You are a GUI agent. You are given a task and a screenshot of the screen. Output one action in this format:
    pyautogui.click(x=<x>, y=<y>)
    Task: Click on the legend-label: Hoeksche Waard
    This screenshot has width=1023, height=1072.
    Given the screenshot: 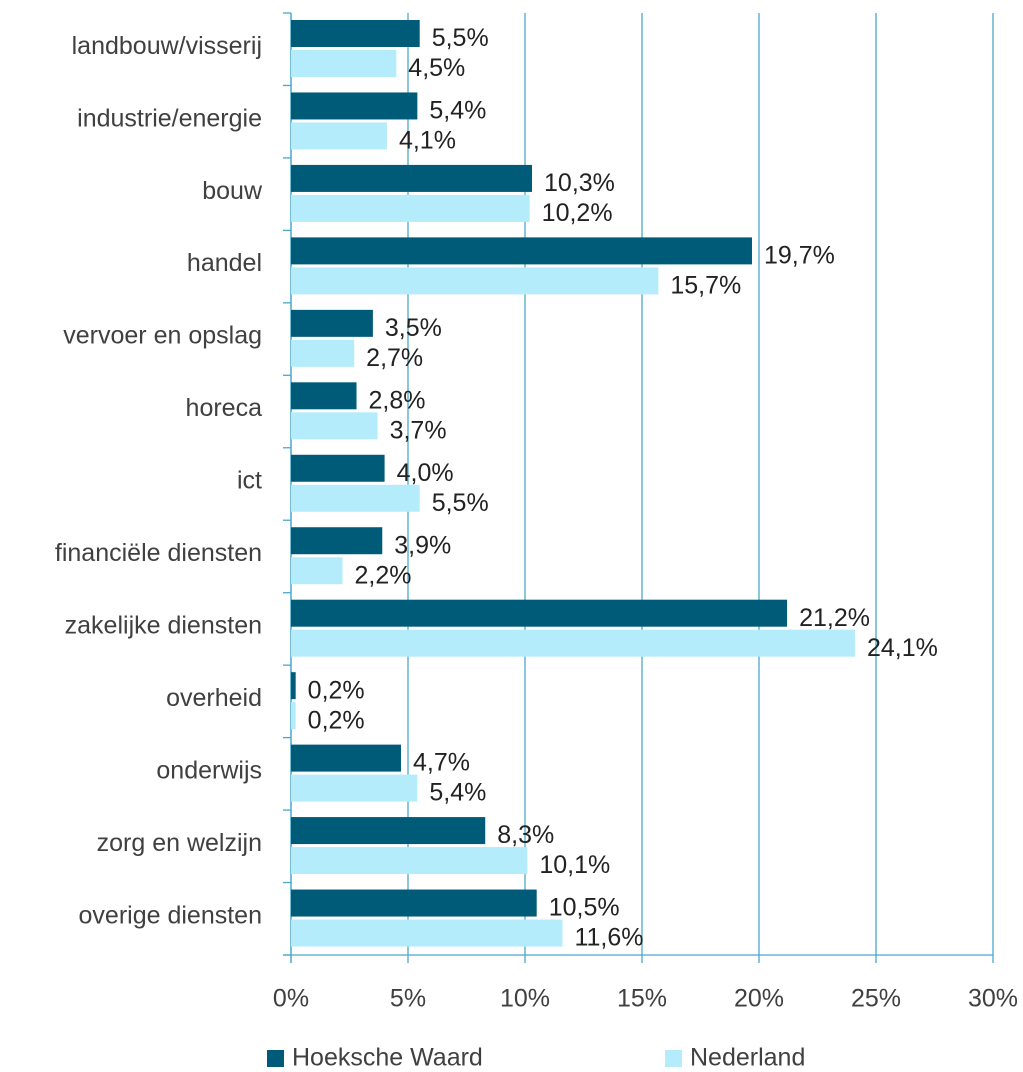 What is the action you would take?
    pyautogui.click(x=387, y=1058)
    